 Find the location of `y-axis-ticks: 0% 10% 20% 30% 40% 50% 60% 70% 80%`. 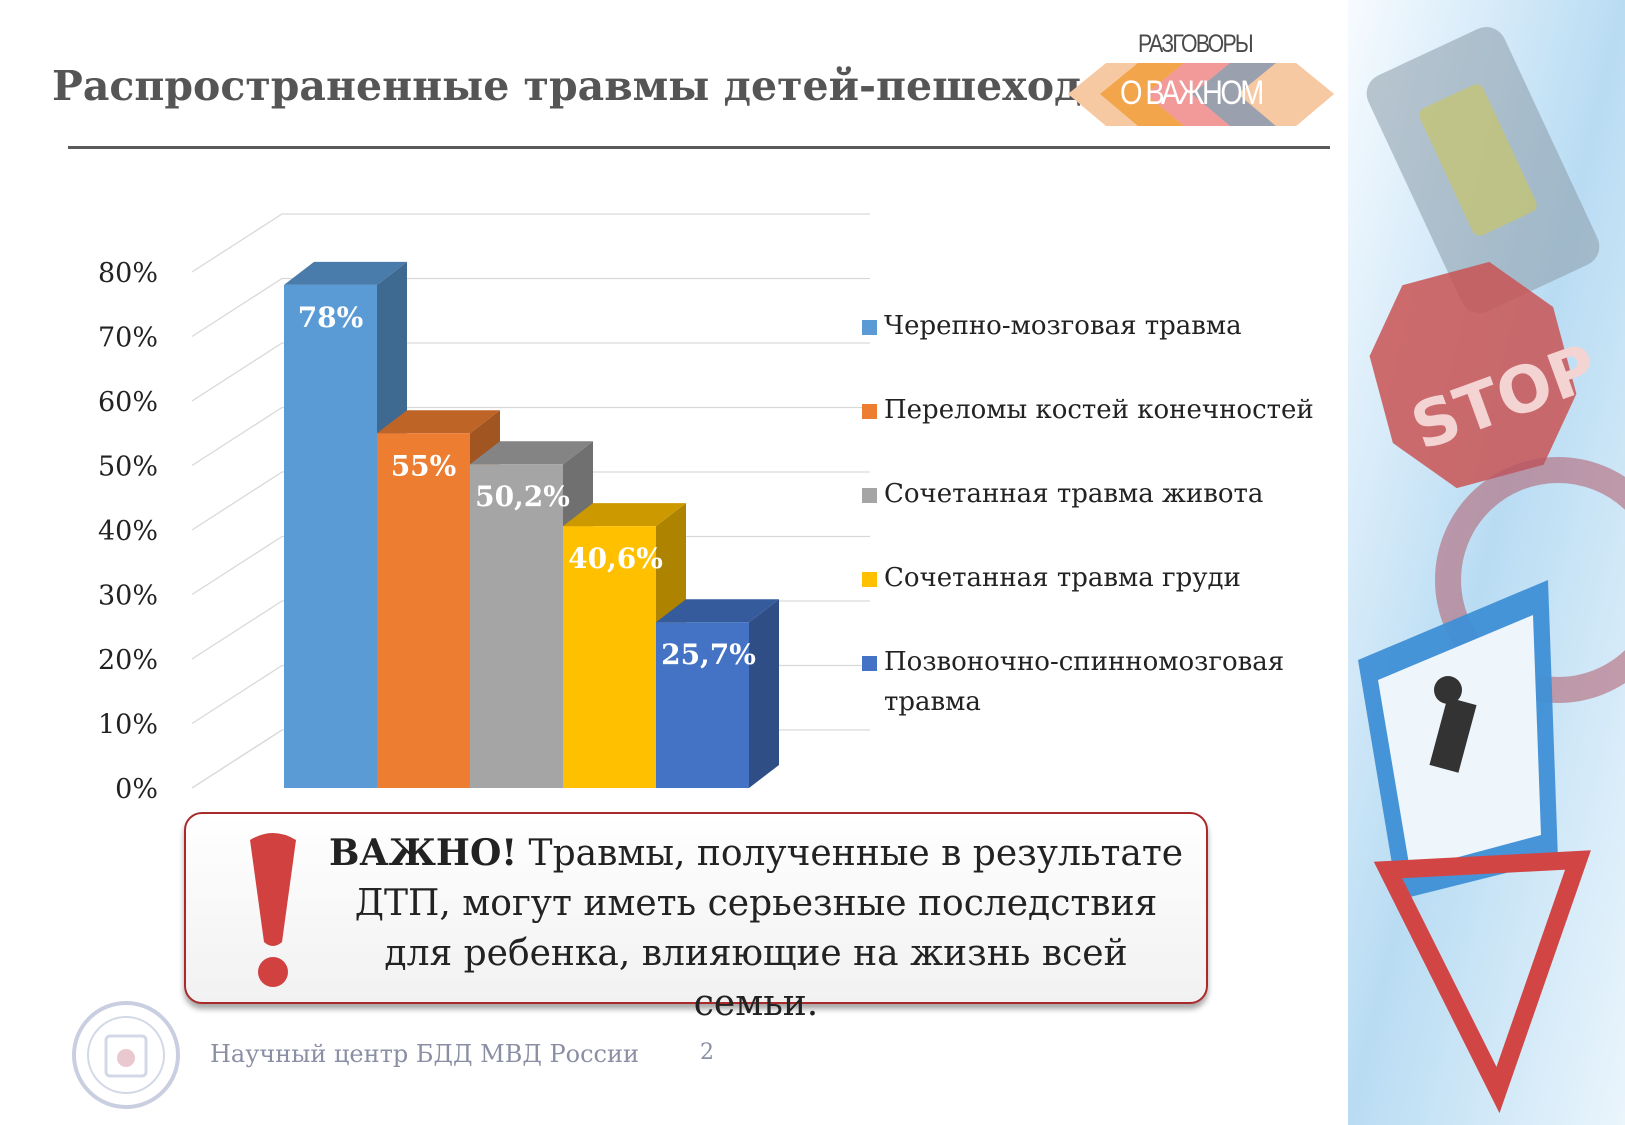

y-axis-ticks: 0% 10% 20% 30% 40% 50% 60% 70% 80% is located at coordinates (128, 531).